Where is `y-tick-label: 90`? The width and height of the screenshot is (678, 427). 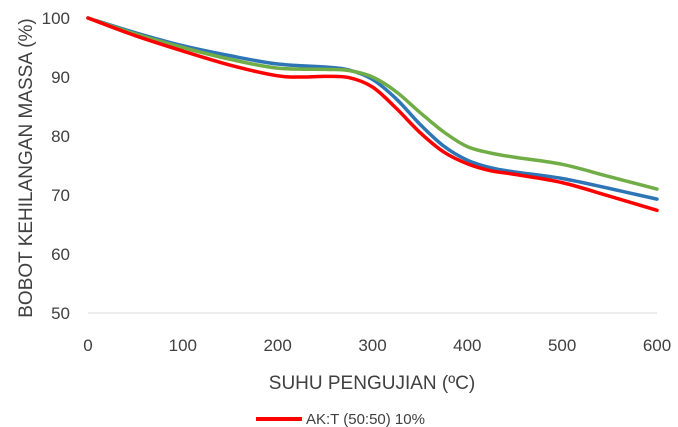
y-tick-label: 90 is located at coordinates (60, 77).